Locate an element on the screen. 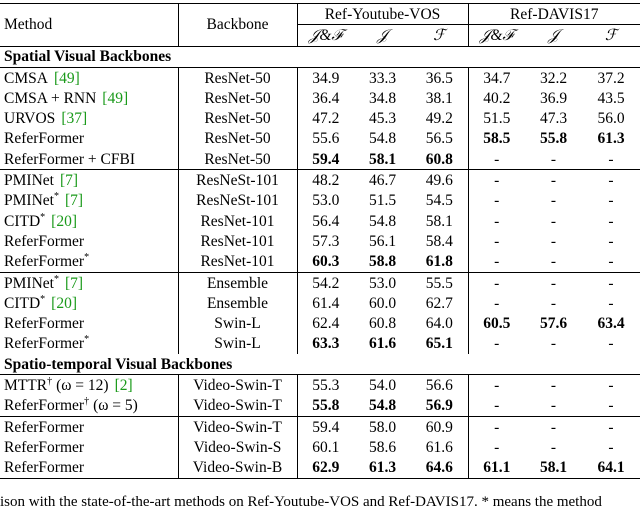  metric-header: 𝒥 is located at coordinates (382, 35).